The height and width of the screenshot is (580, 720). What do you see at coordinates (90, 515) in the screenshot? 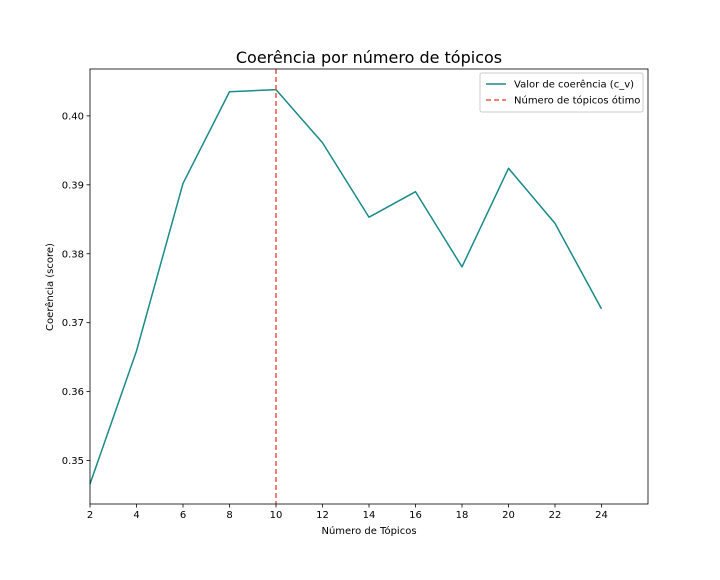
I see `x-tick-label: 2` at bounding box center [90, 515].